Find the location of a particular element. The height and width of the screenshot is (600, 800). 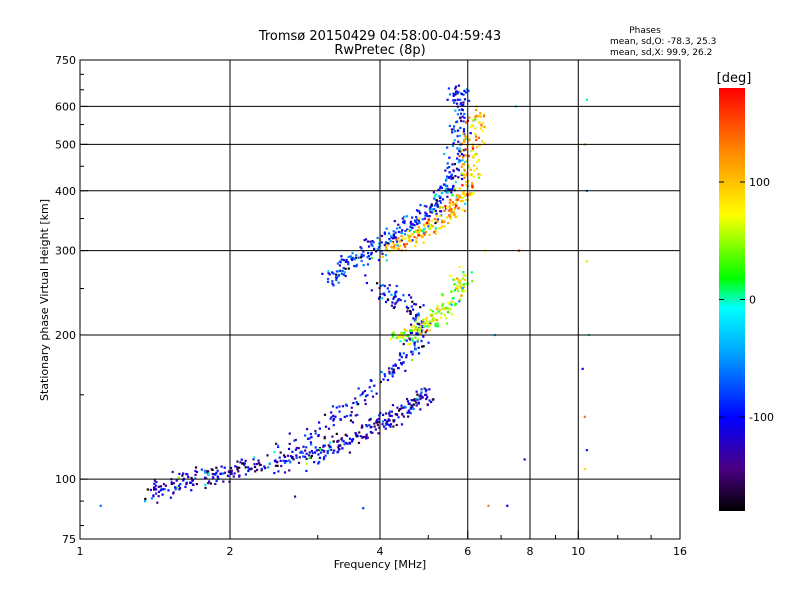

x-axis-label: Frequency [MHz] is located at coordinates (380, 564).